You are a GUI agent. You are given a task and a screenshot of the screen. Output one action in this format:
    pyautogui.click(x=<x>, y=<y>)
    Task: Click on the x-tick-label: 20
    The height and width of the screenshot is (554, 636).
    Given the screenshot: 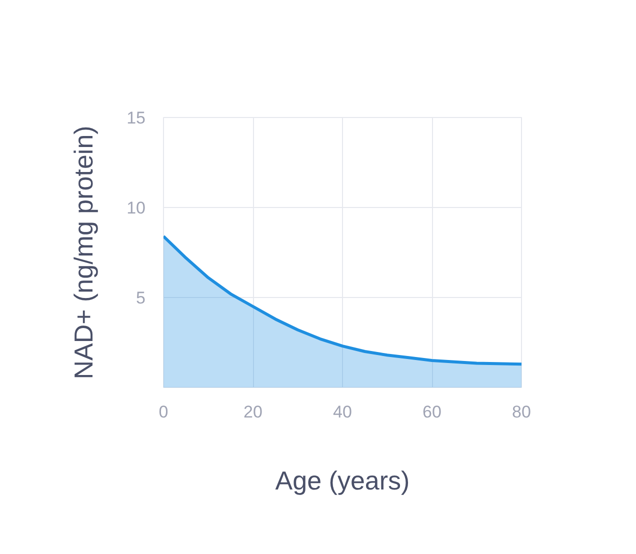 What is the action you would take?
    pyautogui.click(x=253, y=412)
    